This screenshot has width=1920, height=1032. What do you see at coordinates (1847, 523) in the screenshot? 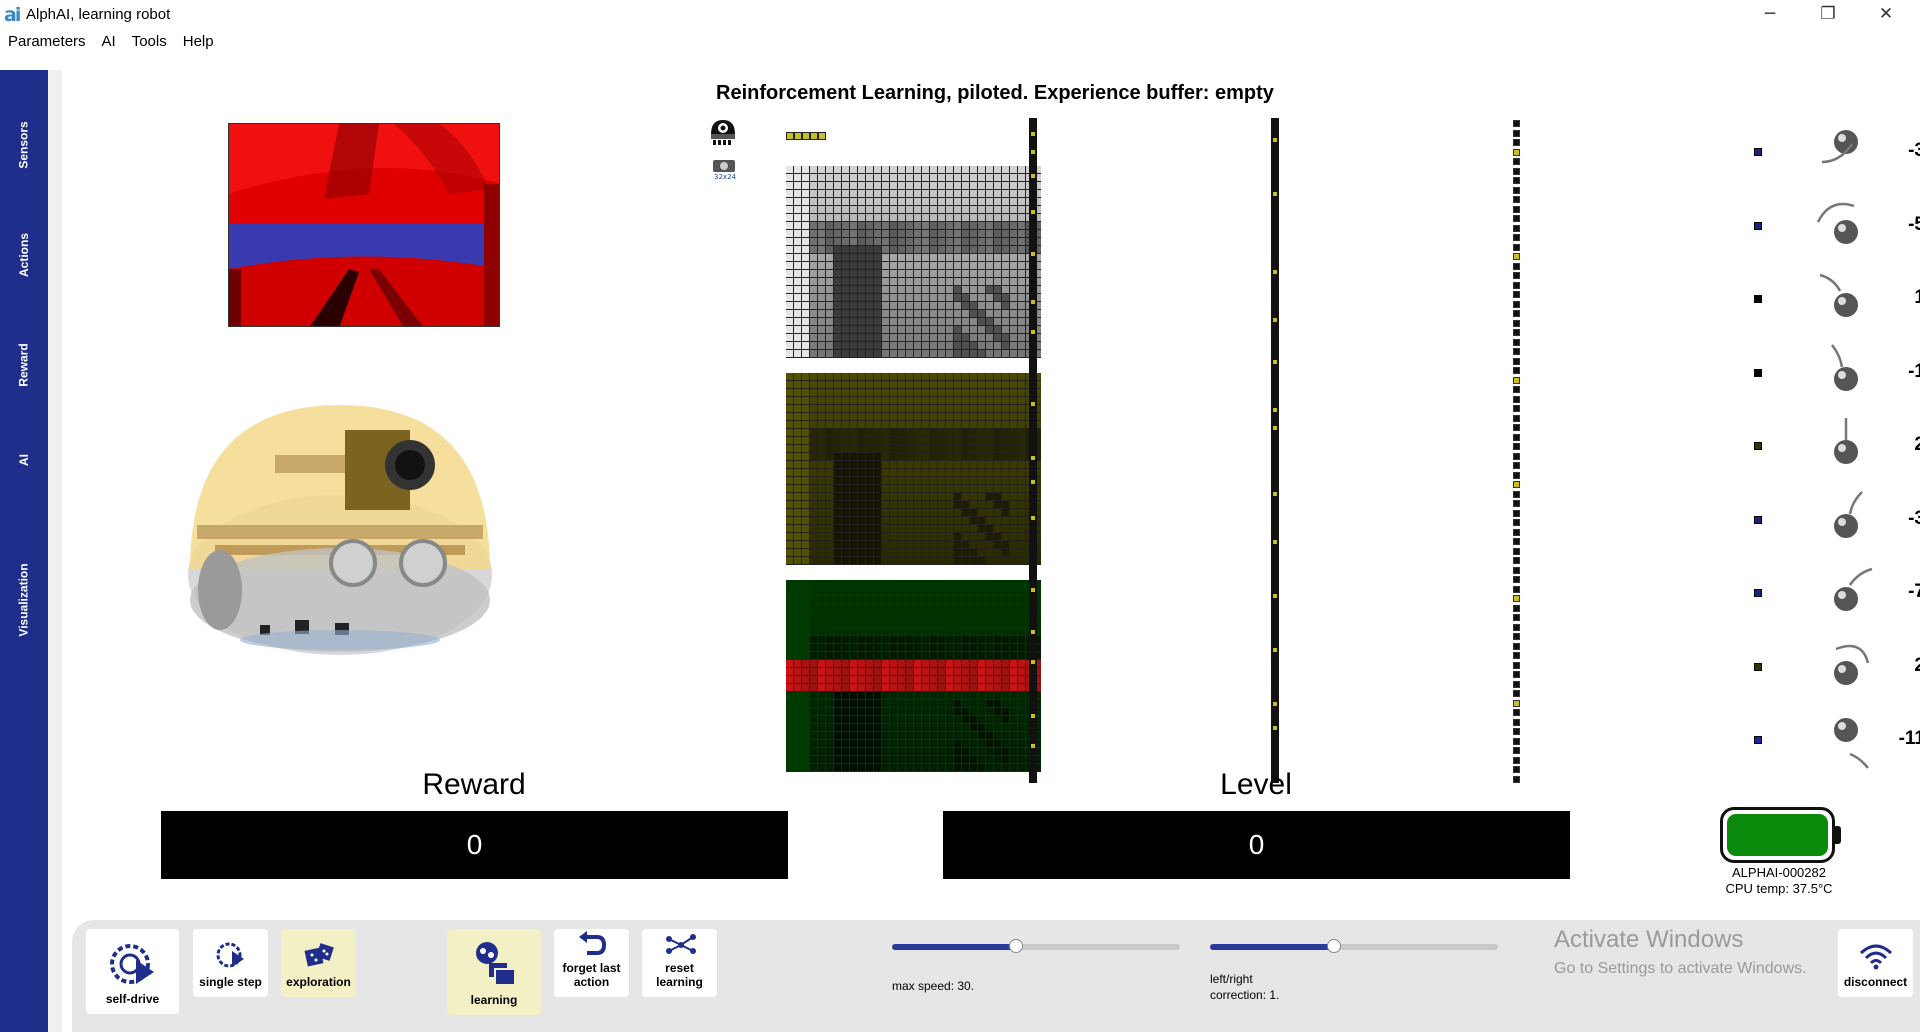
I see `turn-right-icon` at bounding box center [1847, 523].